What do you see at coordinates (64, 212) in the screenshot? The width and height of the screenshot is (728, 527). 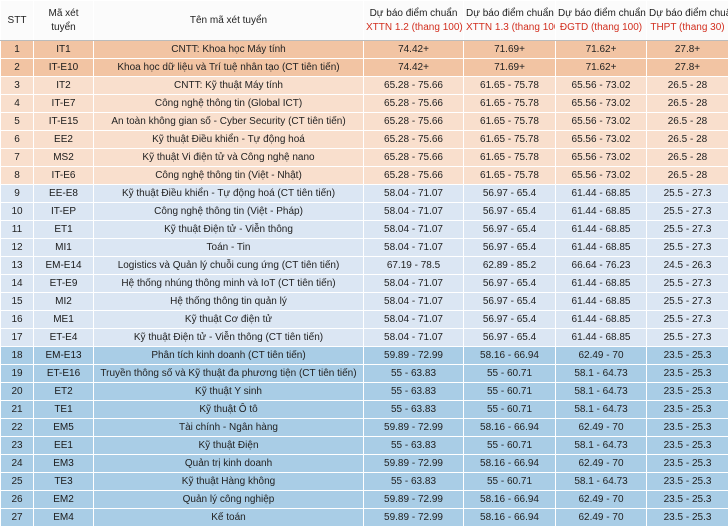 I see `cell-ma: IT-EP` at bounding box center [64, 212].